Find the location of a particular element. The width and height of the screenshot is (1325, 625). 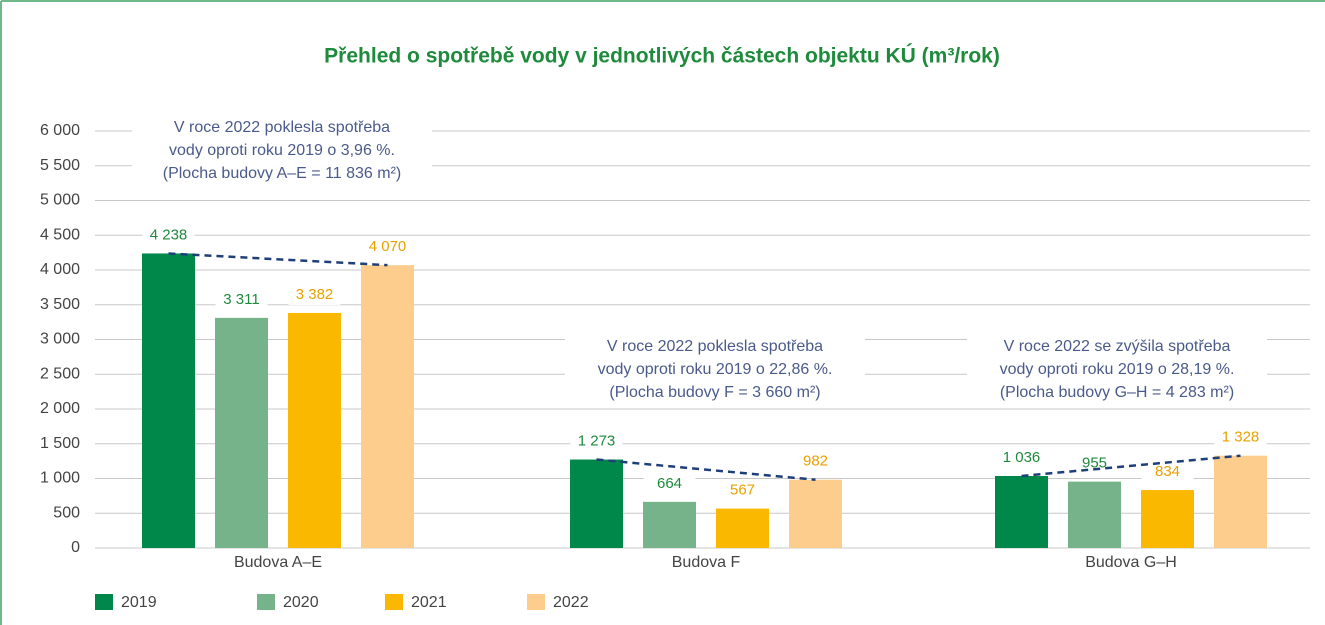

annotation: (Plocha budovy A–E = 11 836 m²) is located at coordinates (282, 173).